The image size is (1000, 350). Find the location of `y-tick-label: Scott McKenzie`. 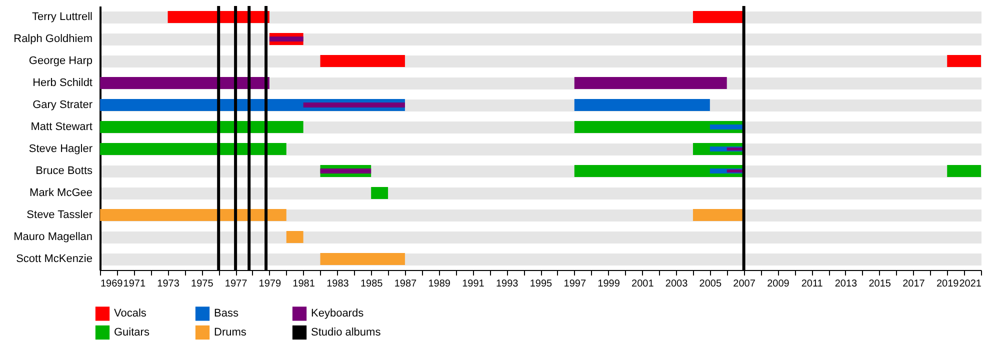

y-tick-label: Scott McKenzie is located at coordinates (54, 259).